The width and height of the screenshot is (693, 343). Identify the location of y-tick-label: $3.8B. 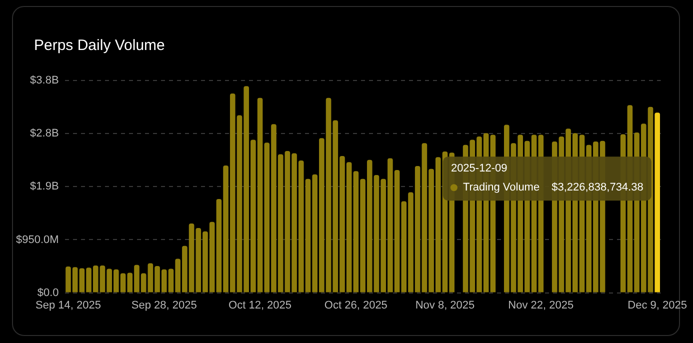
(44, 80).